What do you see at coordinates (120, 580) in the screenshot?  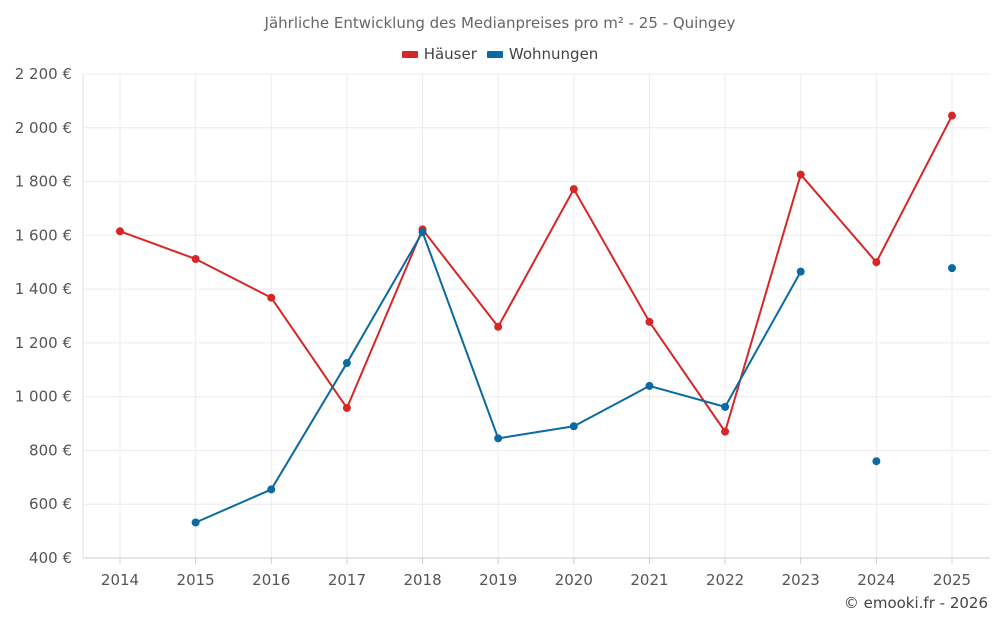 I see `x-tick-label: 2014` at bounding box center [120, 580].